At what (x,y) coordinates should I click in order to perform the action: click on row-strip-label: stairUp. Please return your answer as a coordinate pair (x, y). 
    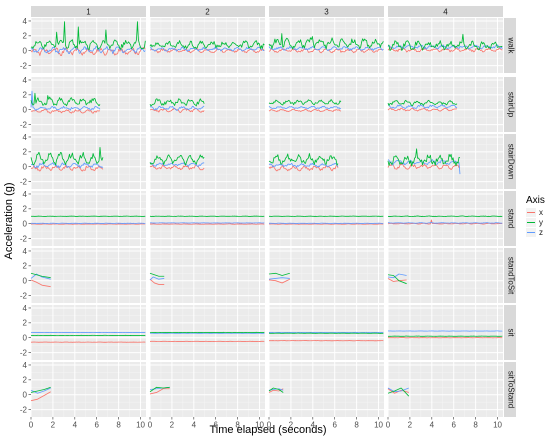
    Looking at the image, I should click on (511, 105).